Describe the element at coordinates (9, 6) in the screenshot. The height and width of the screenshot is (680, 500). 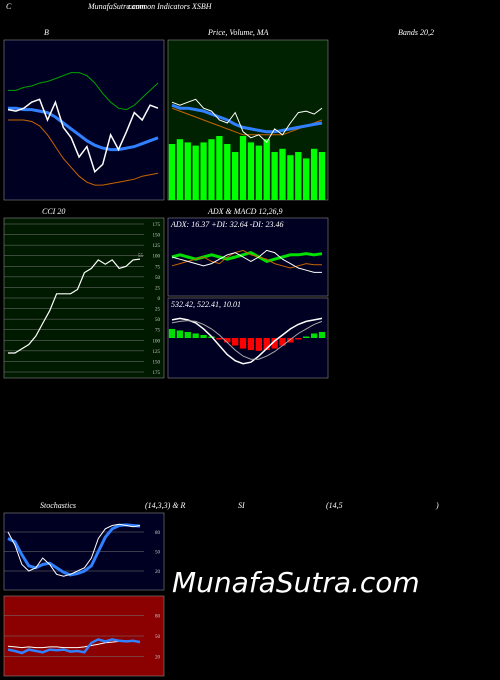
I see `header-letter: C` at that location.